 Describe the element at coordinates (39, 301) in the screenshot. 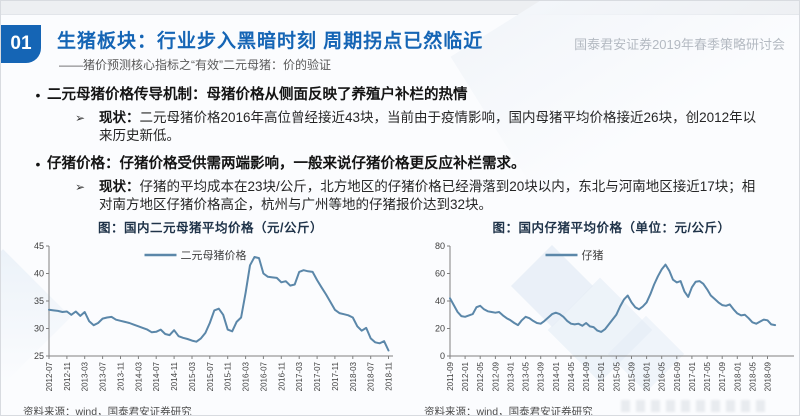

I see `svg-text: 35` at that location.